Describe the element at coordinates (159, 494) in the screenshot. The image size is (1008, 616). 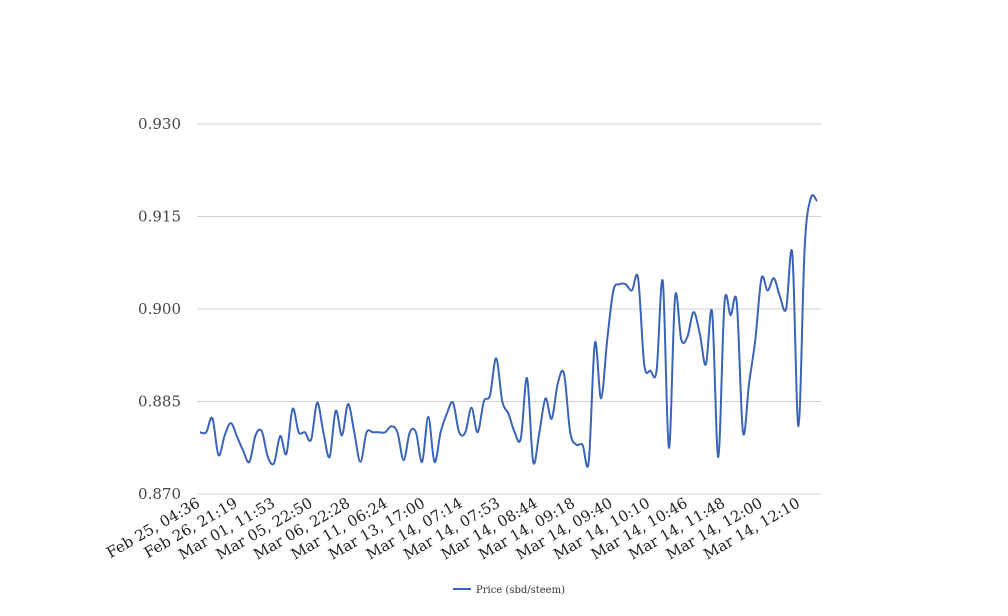
I see `y-tick-label: 0.870` at that location.